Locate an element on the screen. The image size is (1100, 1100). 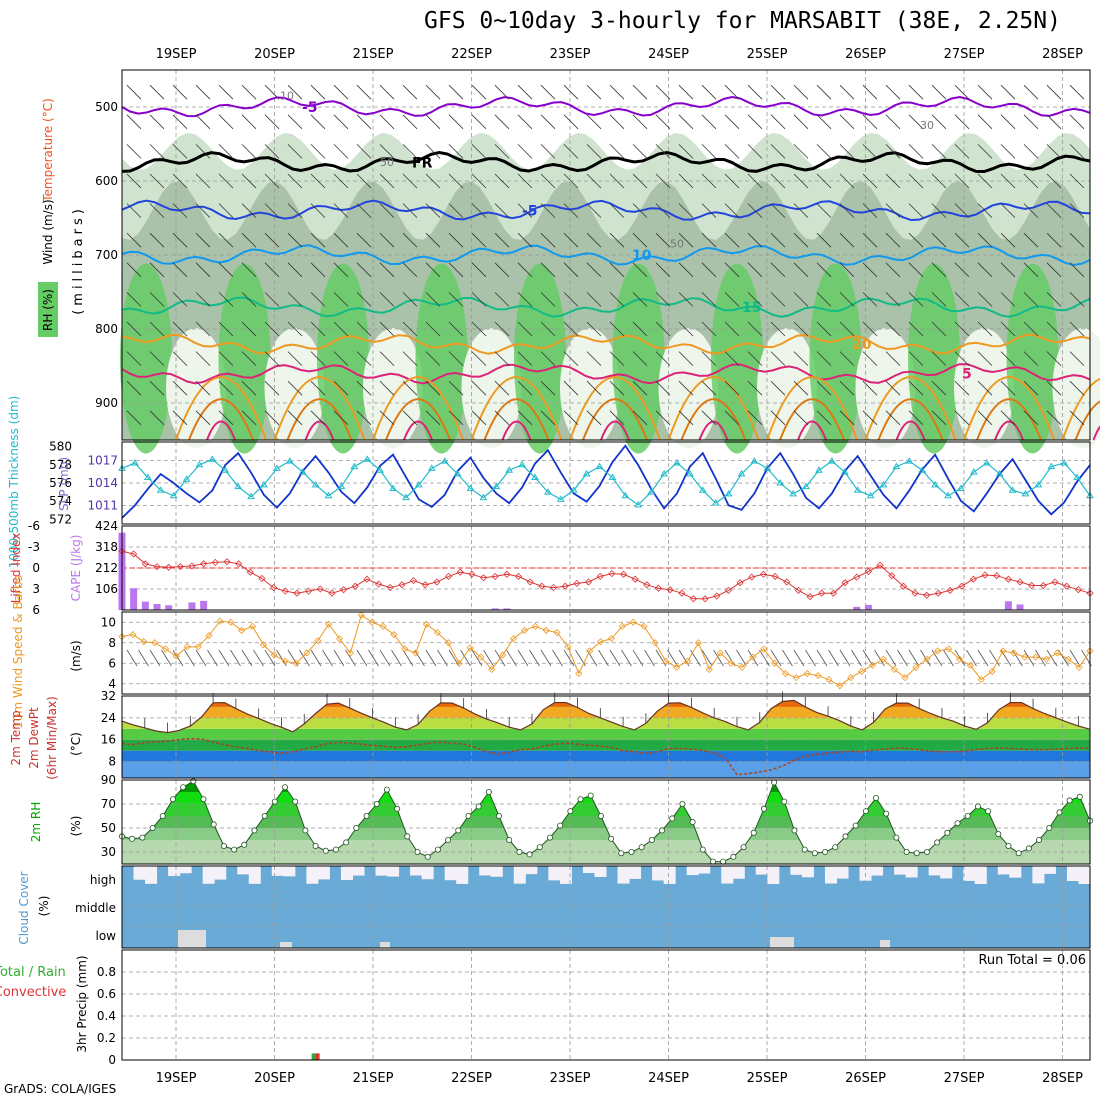
temp2m-label: 2m Temp is located at coordinates (16, 737).